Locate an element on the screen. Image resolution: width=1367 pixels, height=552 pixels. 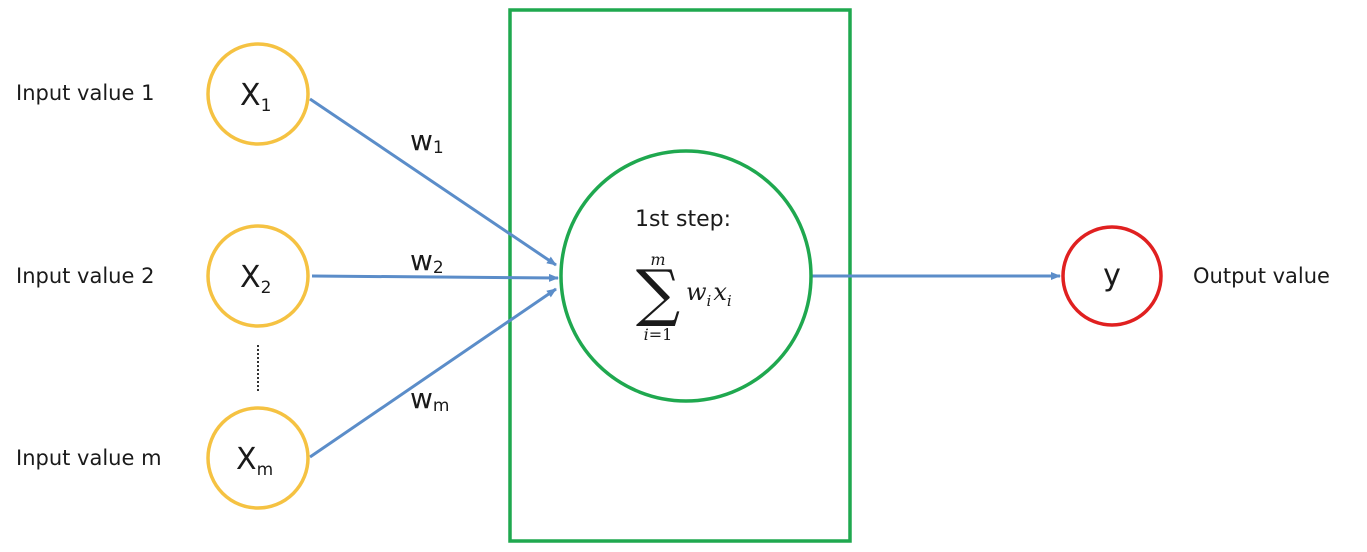
input-label-2: Input value 2 is located at coordinates (85, 276).